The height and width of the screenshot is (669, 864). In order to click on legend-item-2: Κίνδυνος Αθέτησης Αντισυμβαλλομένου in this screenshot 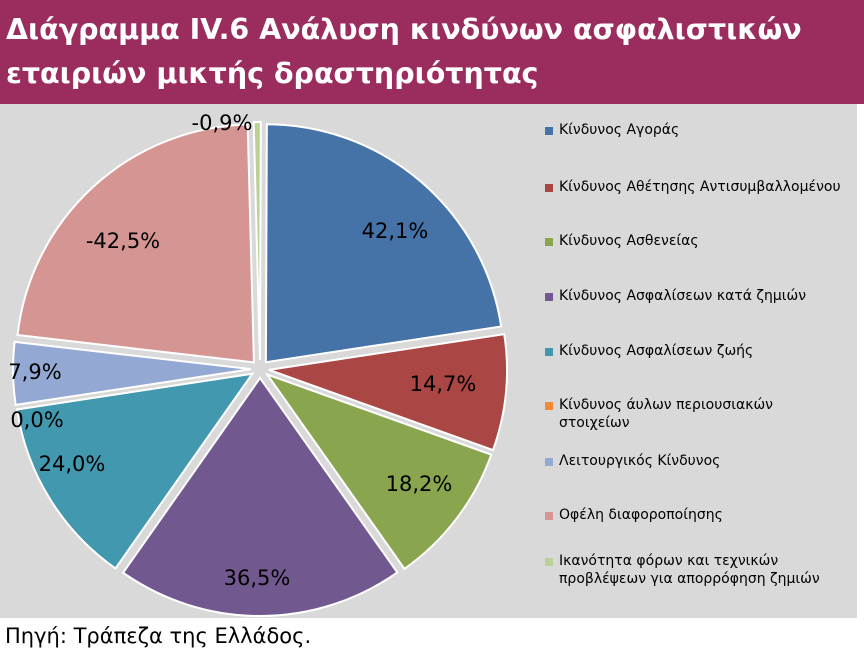, I will do `click(694, 187)`.